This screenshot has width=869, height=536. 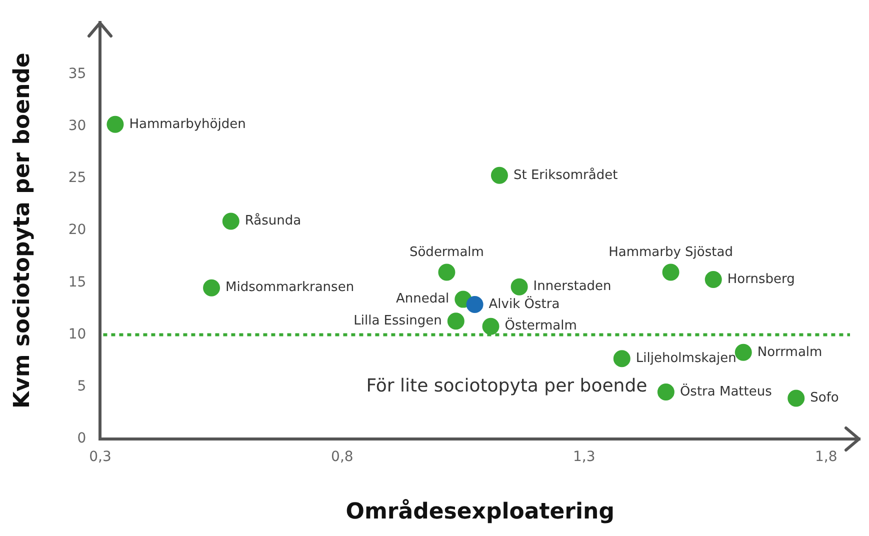 I want to click on y-tick-label: 30, so click(x=77, y=126).